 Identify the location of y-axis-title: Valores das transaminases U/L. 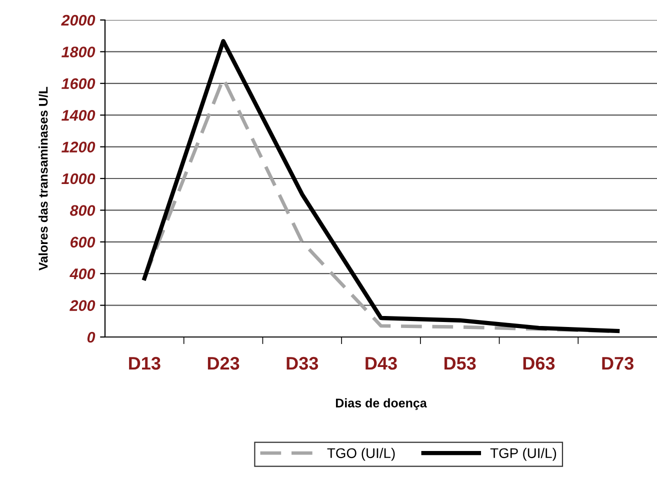
(43, 178).